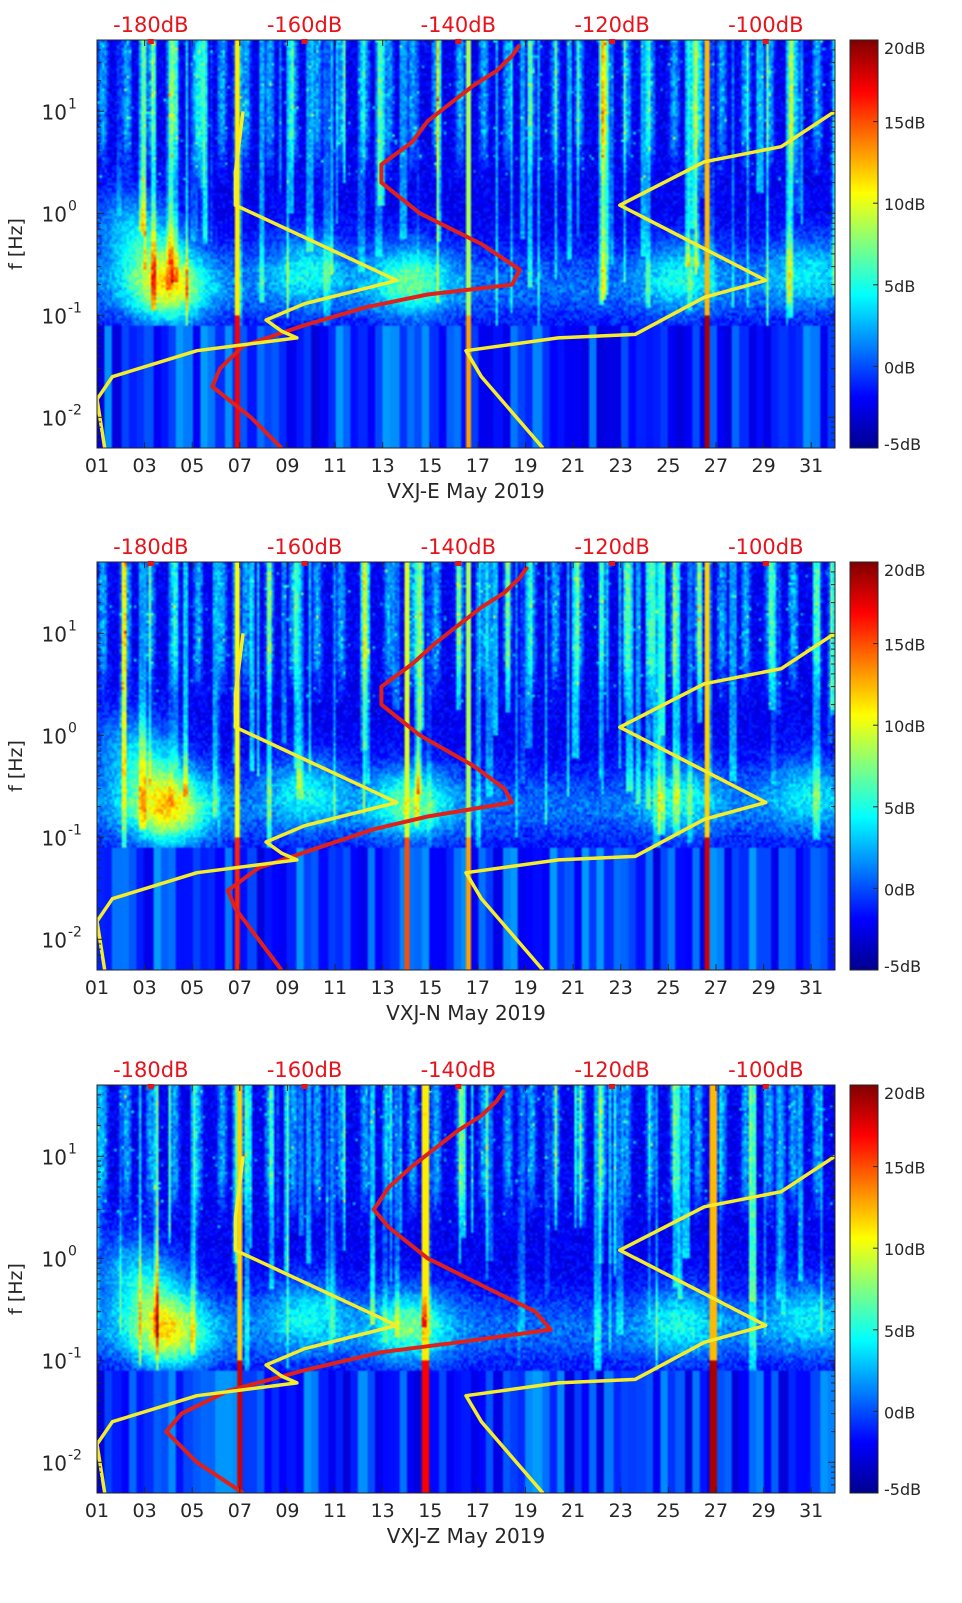 The width and height of the screenshot is (962, 1603). What do you see at coordinates (525, 1511) in the screenshot?
I see `x-tick-label: 19` at bounding box center [525, 1511].